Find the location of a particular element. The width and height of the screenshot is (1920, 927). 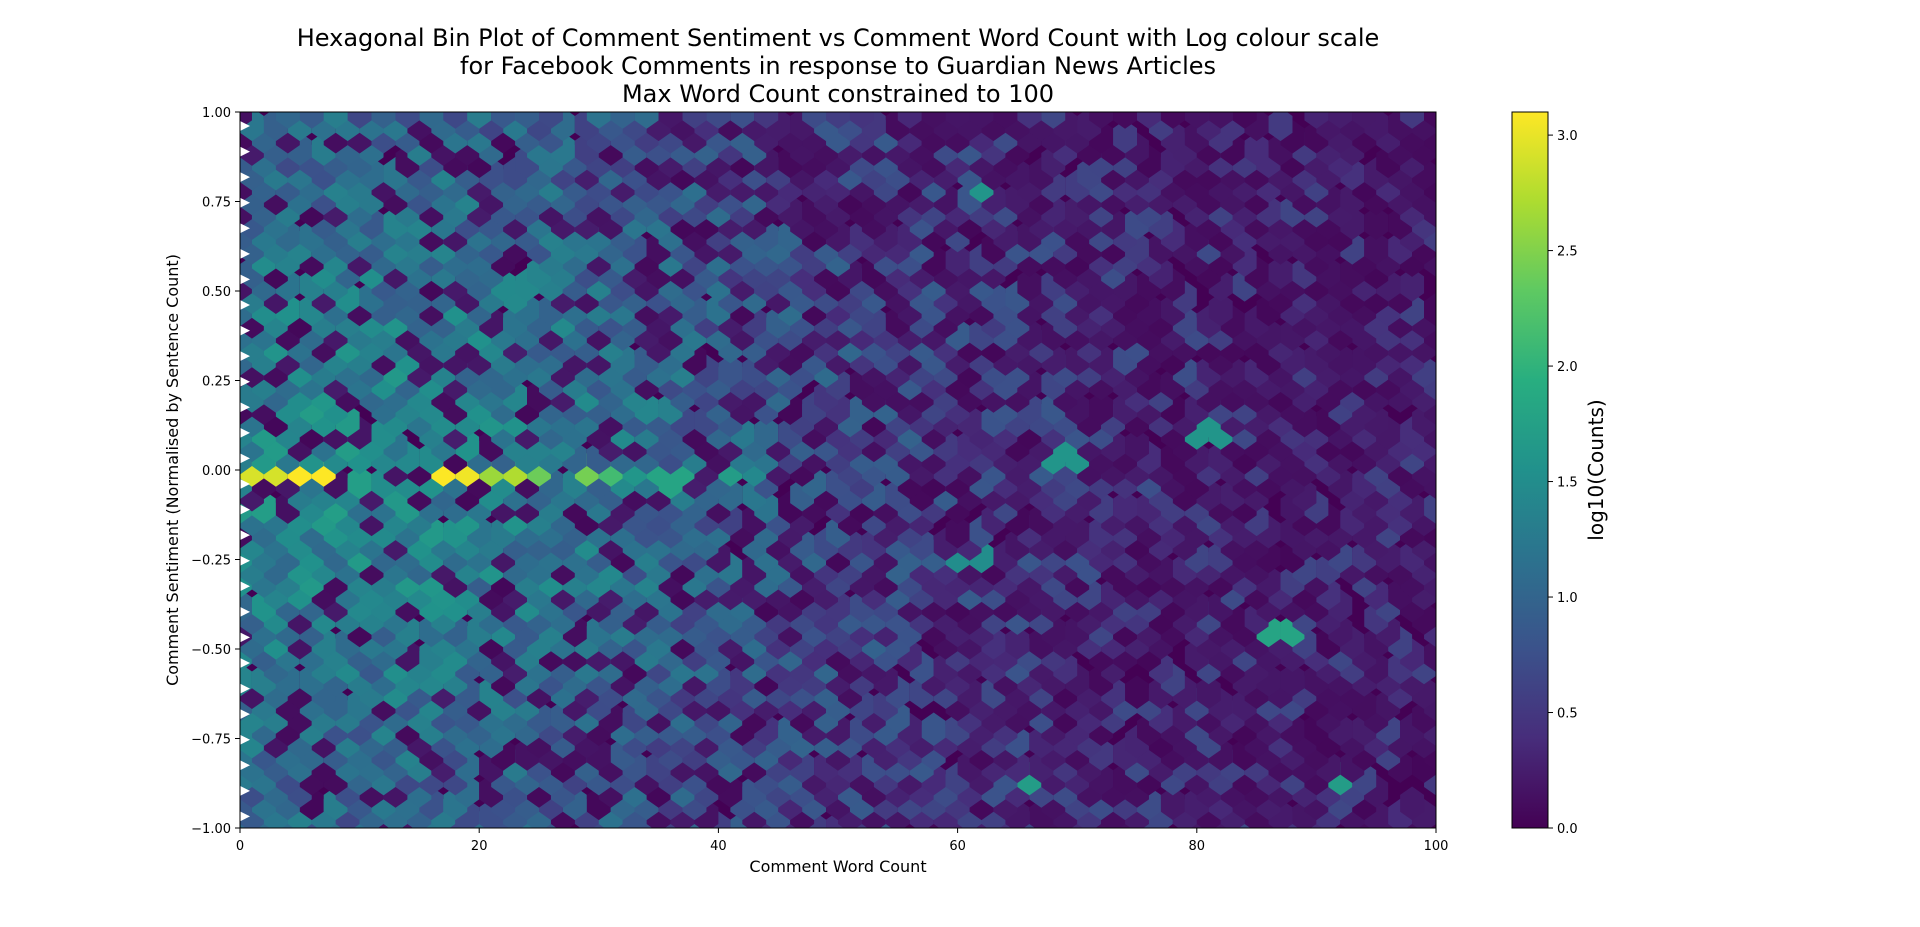

colorbar-gradient is located at coordinates (1530, 470).